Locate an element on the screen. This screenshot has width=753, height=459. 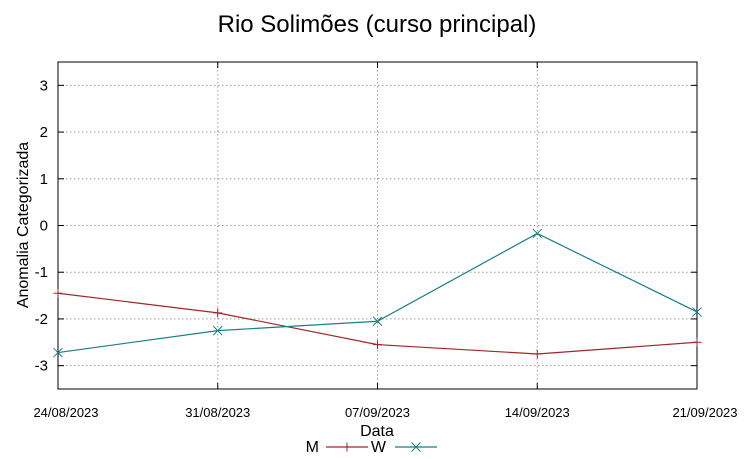
legend-label-M: M is located at coordinates (312, 447).